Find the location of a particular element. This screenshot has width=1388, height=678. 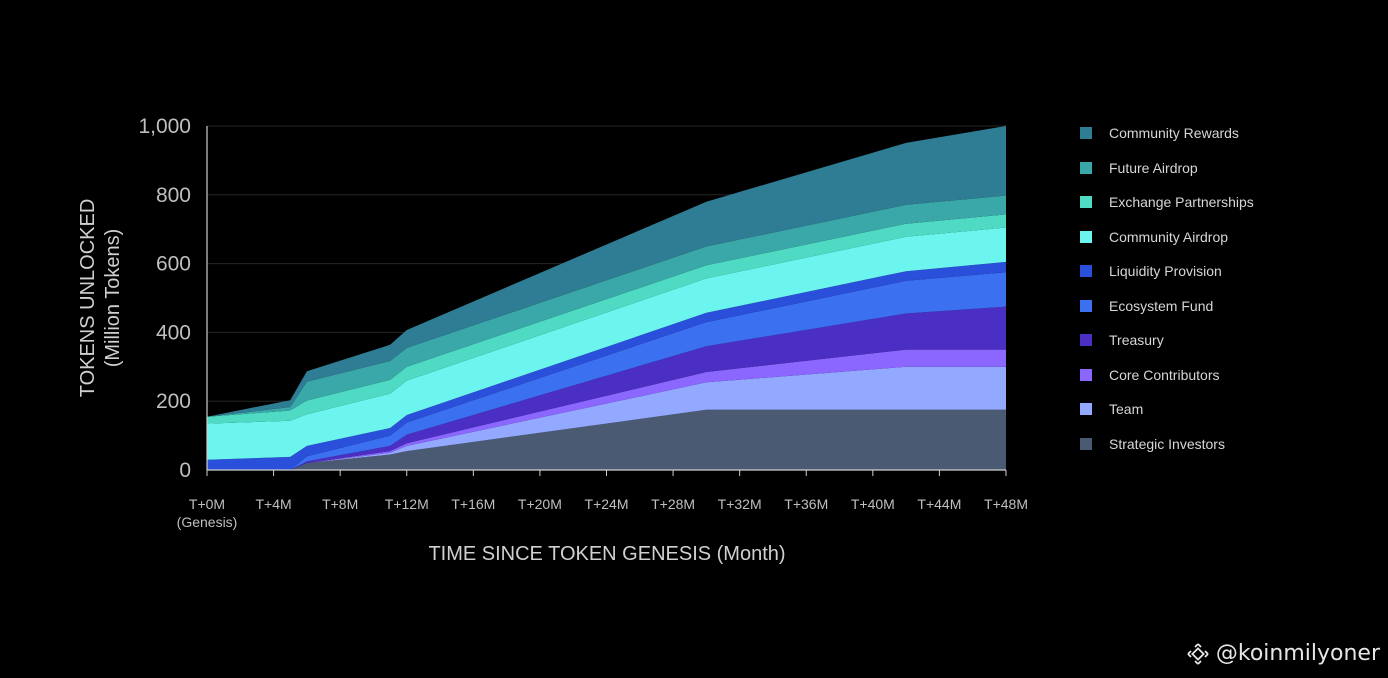

area-team is located at coordinates (606, 418).